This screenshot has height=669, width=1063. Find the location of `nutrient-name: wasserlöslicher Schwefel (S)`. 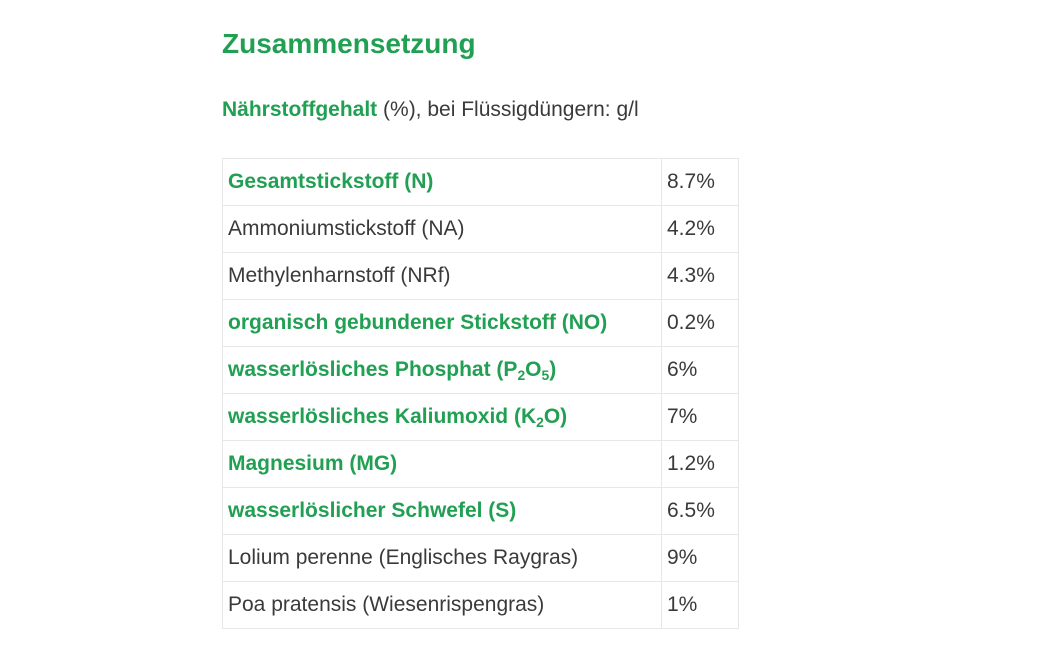

nutrient-name: wasserlöslicher Schwefel (S) is located at coordinates (442, 511).